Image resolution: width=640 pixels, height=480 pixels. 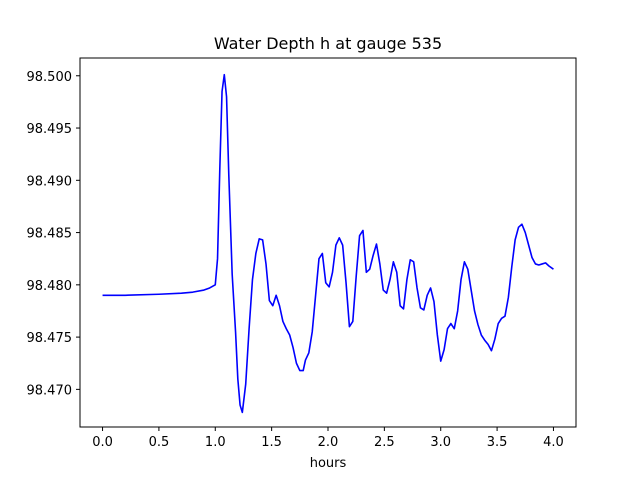 I want to click on x-tick-label: 4.0, so click(x=553, y=442).